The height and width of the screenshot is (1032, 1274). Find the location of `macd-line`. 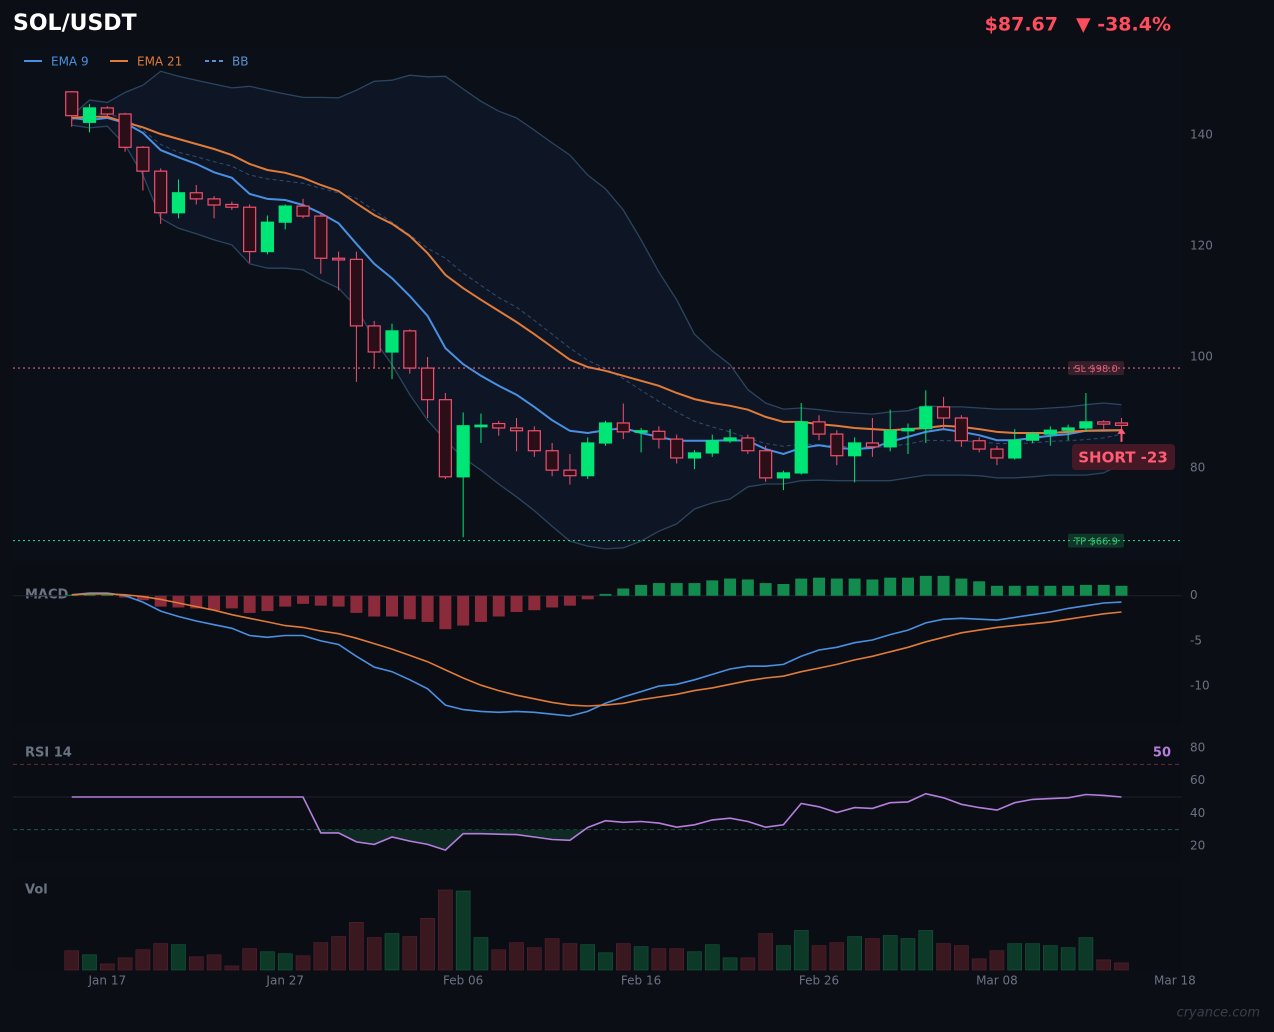

macd-line is located at coordinates (596, 650).